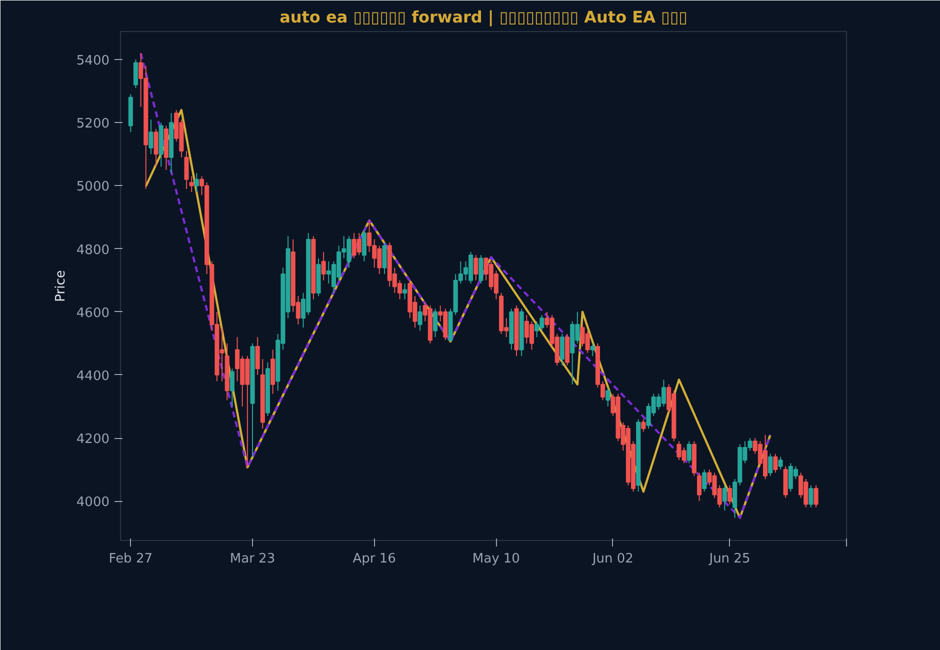 The width and height of the screenshot is (940, 650). What do you see at coordinates (729, 559) in the screenshot?
I see `x-tick-label: Jun 25` at bounding box center [729, 559].